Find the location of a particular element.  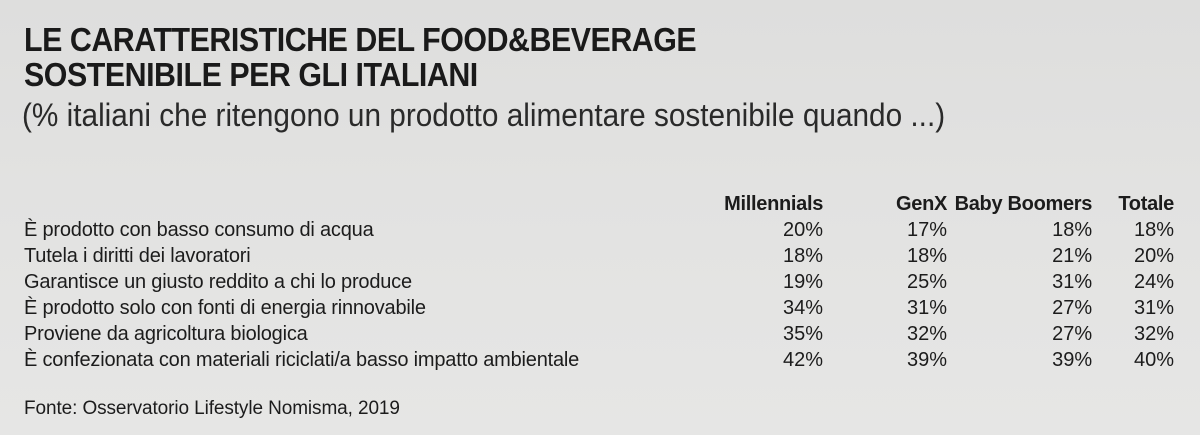

cell-millennials: 42% is located at coordinates (803, 360).